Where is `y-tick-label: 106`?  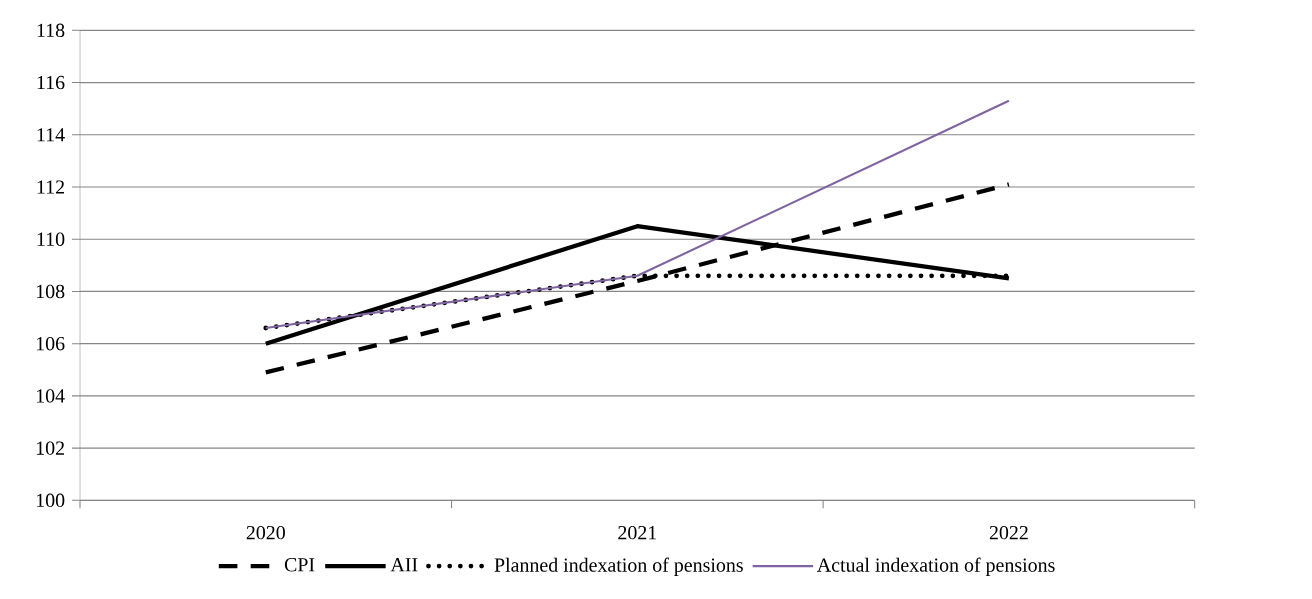
y-tick-label: 106 is located at coordinates (50, 343).